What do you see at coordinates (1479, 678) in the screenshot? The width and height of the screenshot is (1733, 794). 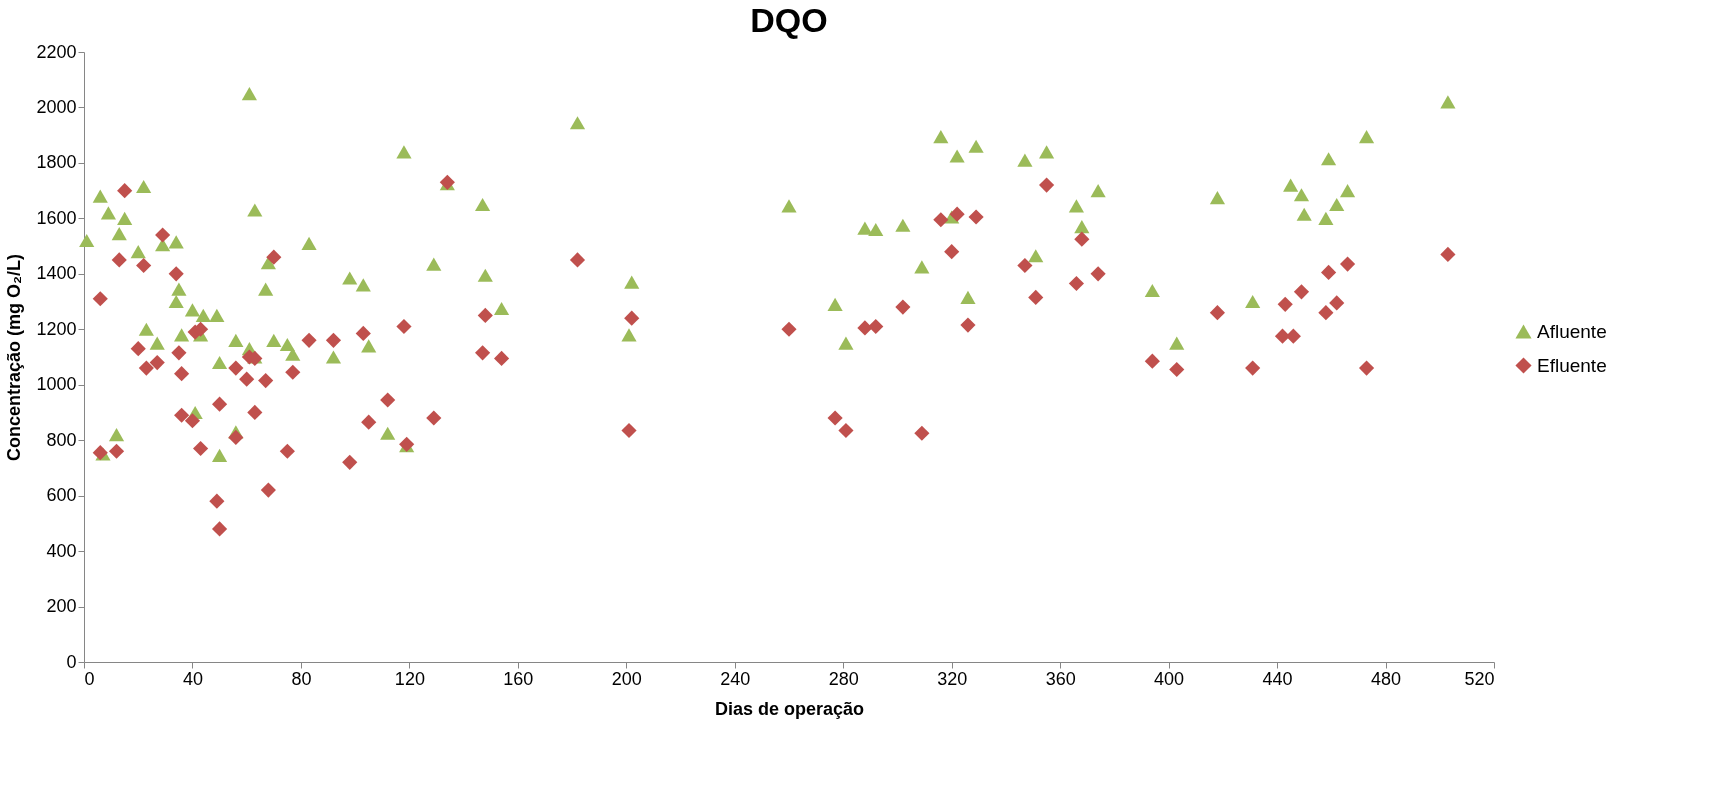 I see `x-tick-label: 520` at bounding box center [1479, 678].